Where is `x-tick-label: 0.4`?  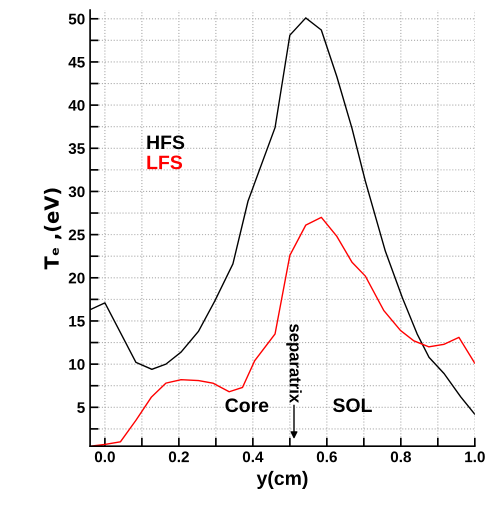 x-tick-label: 0.4 is located at coordinates (253, 456).